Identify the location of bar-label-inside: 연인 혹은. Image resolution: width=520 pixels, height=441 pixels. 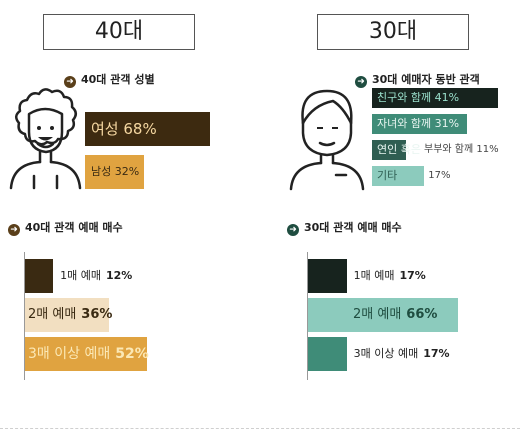
(399, 149).